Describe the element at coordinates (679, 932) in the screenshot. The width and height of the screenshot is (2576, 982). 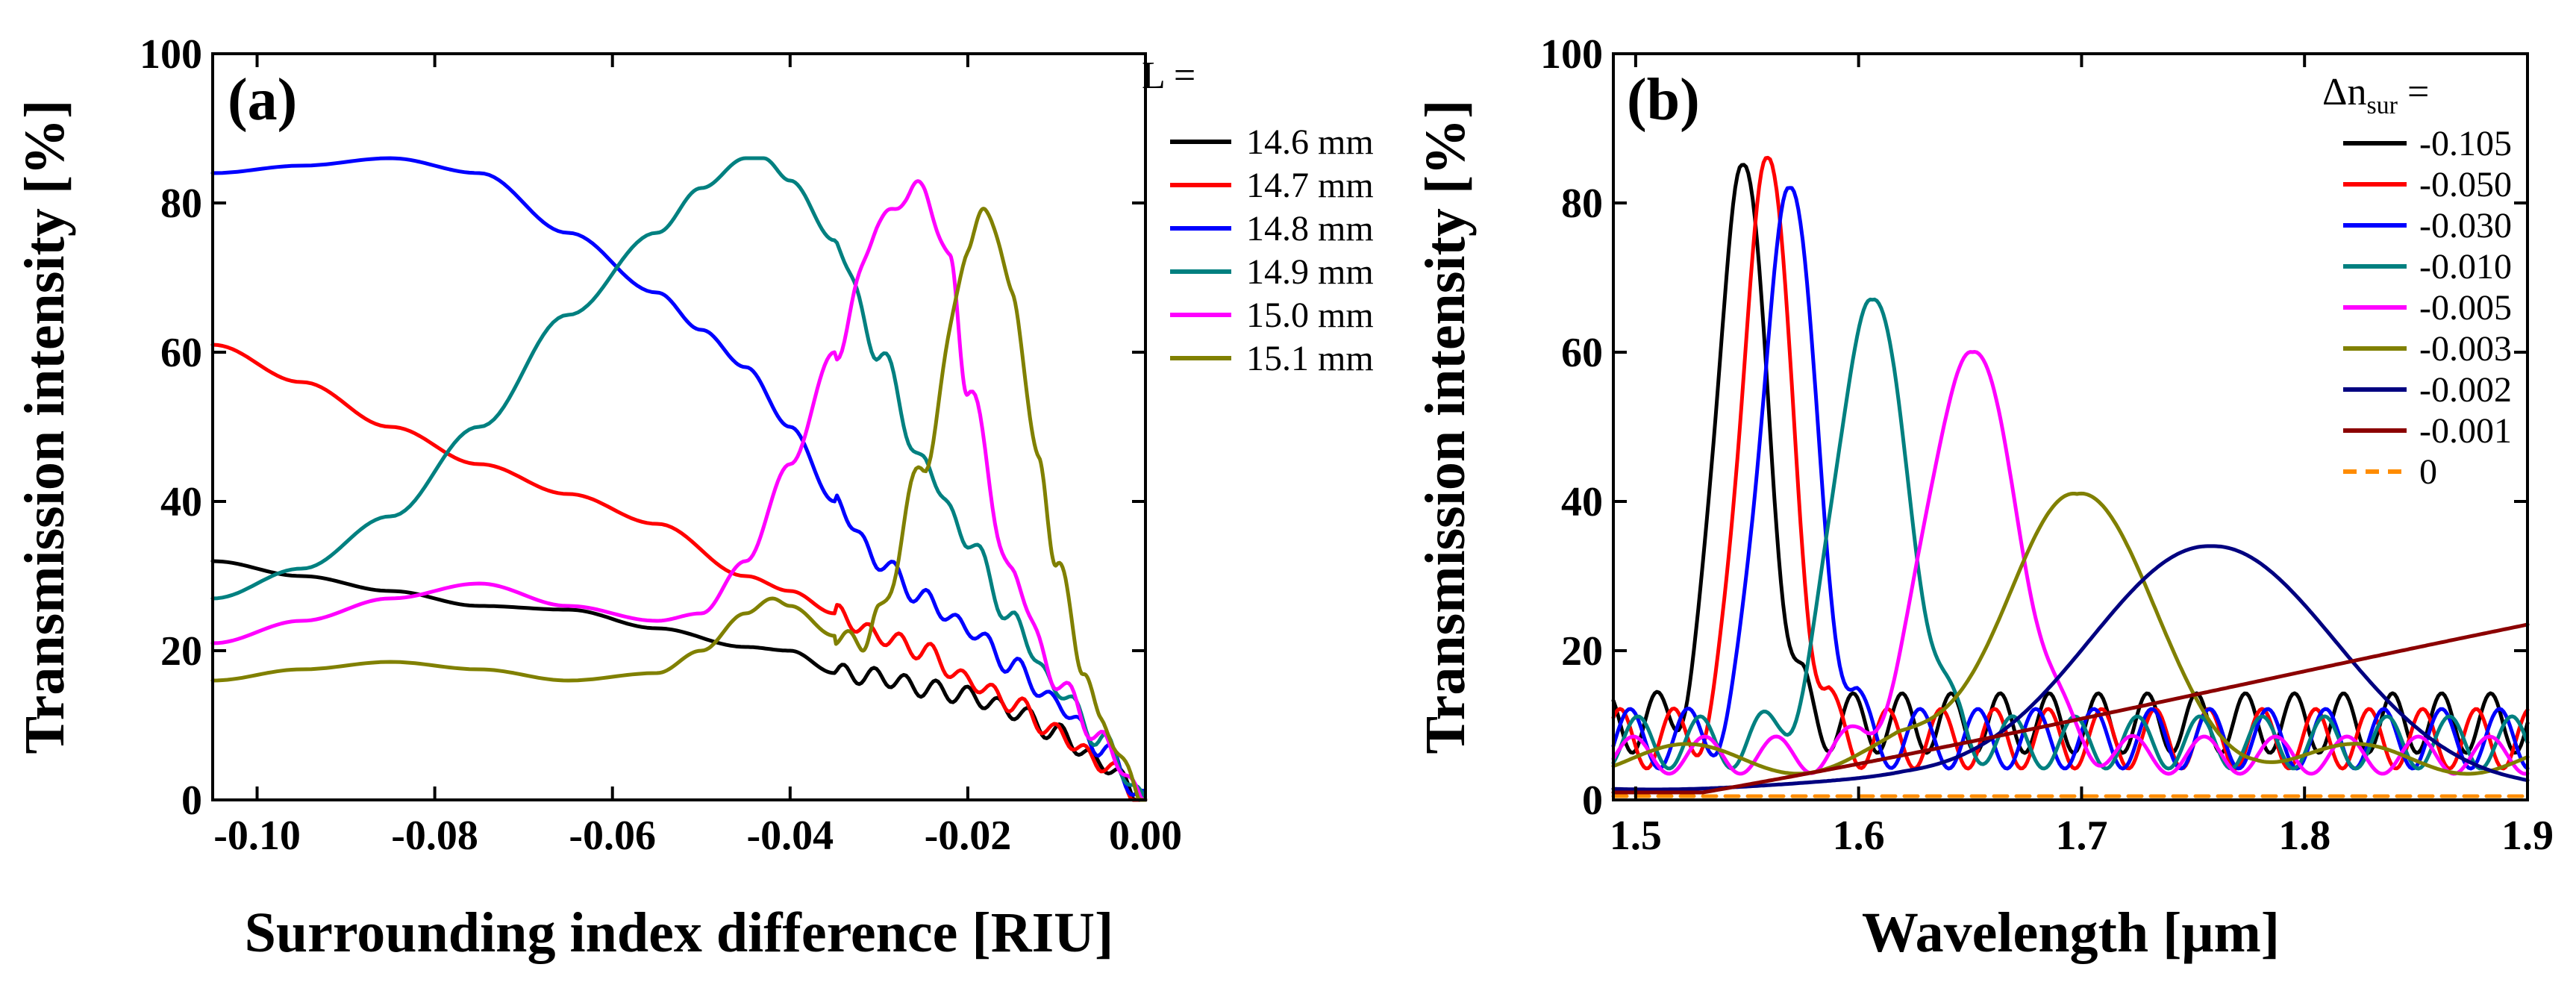
I see `panel-a-x-axis-title: Surrounding index difference [RIU]` at that location.